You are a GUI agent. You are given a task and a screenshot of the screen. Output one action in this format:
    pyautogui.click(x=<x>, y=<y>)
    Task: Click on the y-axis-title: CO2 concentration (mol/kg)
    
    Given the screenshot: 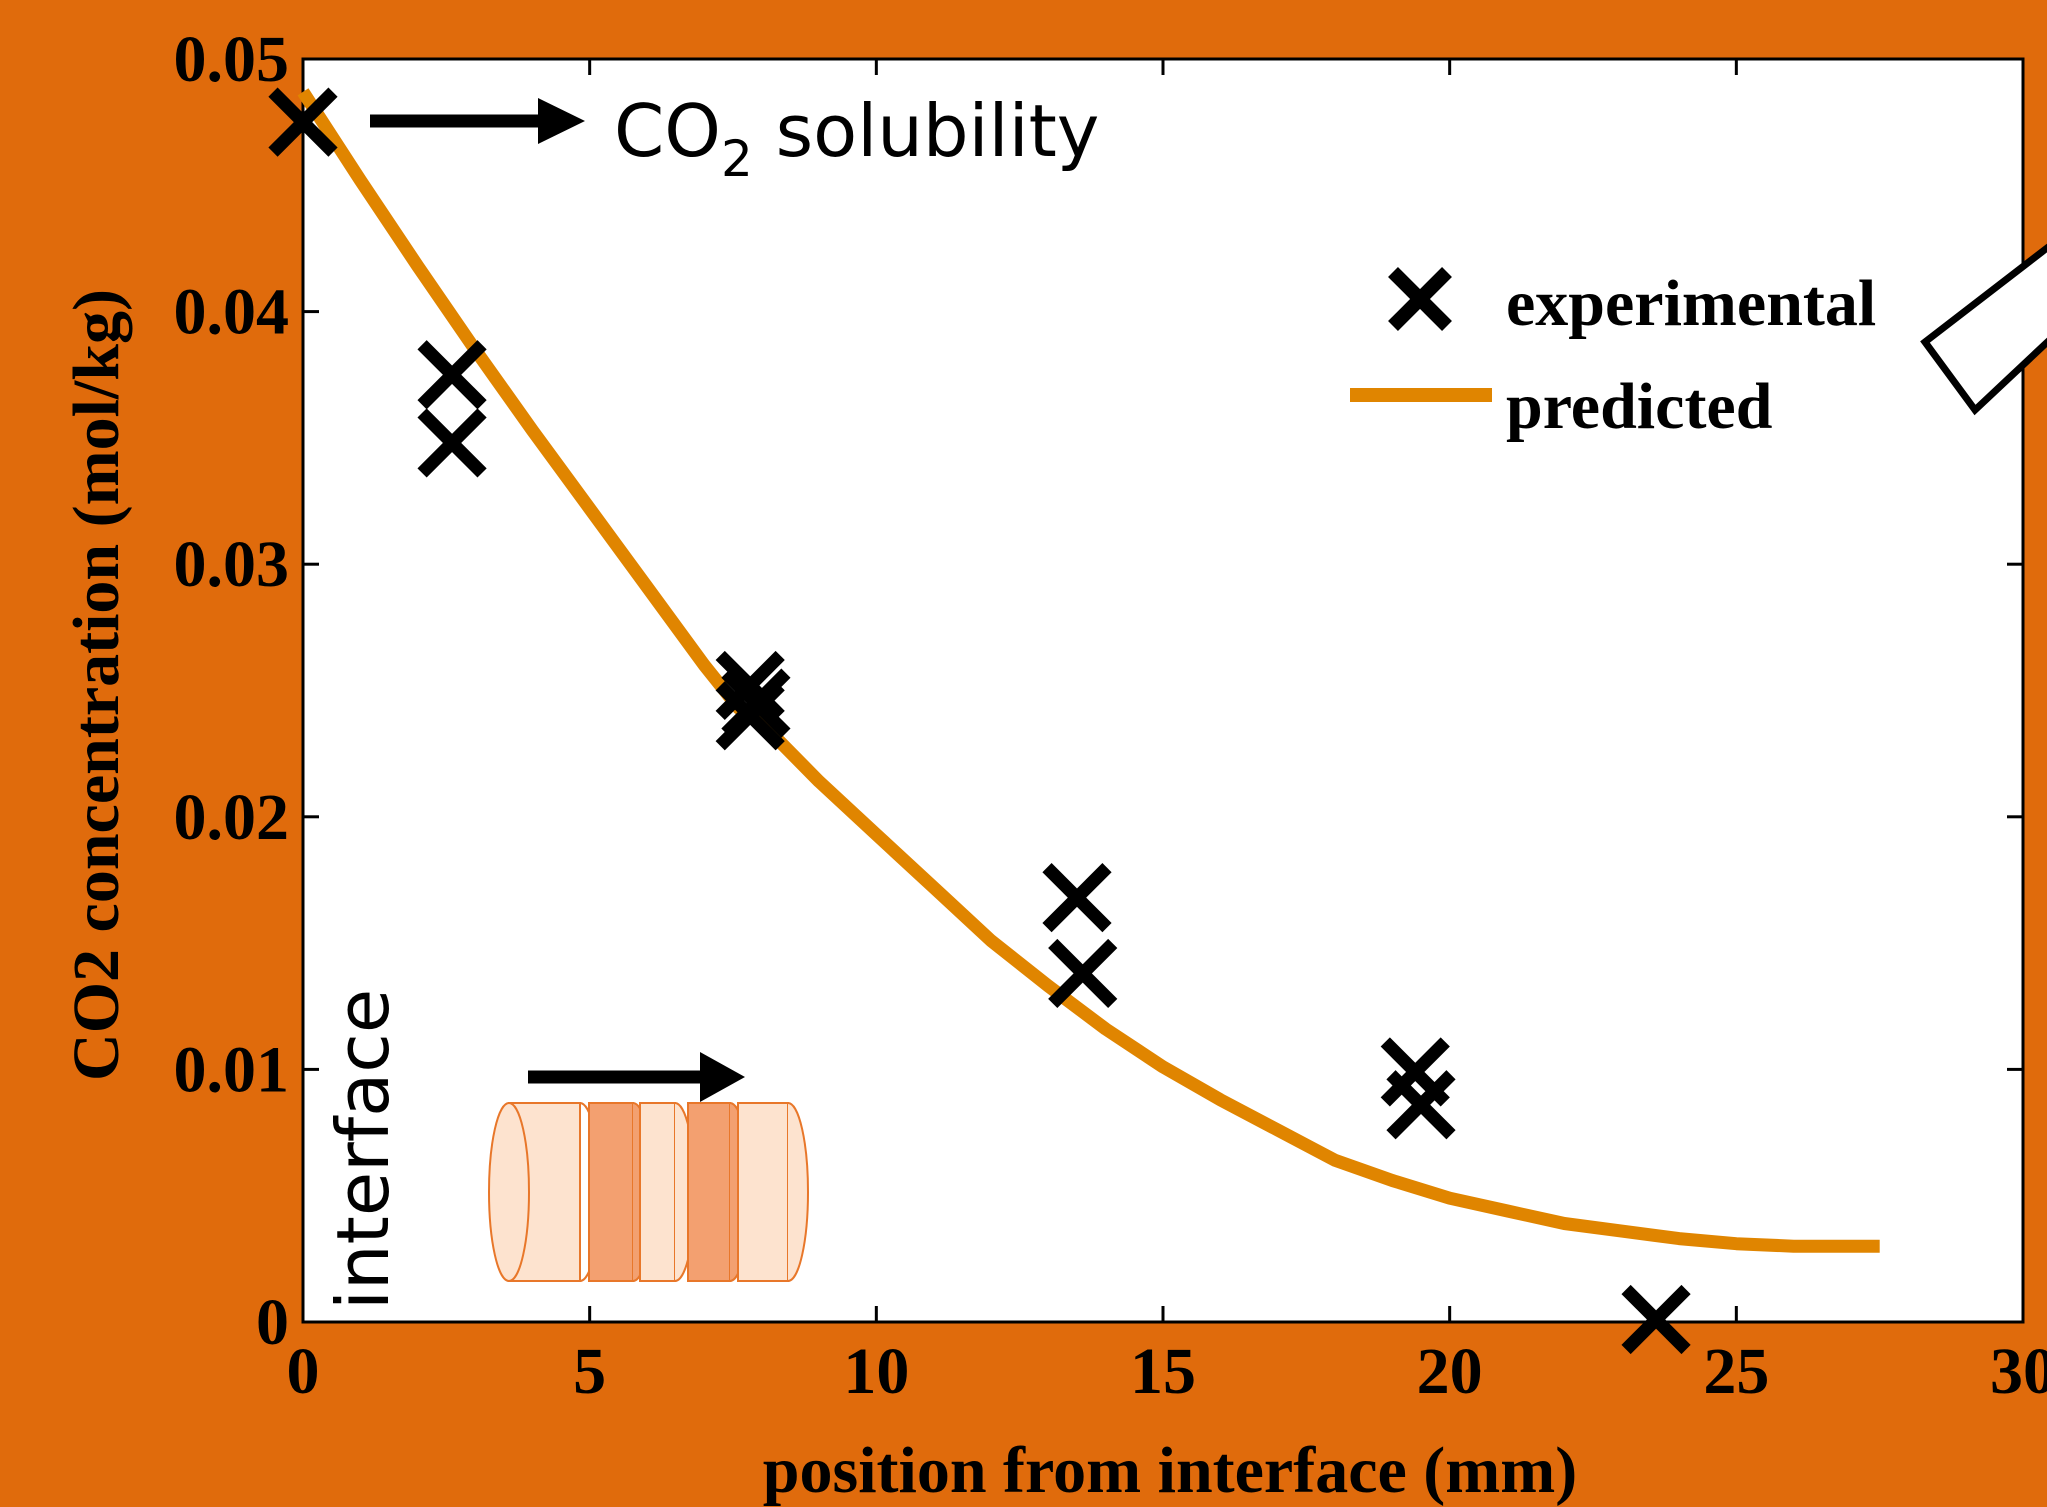 What is the action you would take?
    pyautogui.click(x=96, y=685)
    